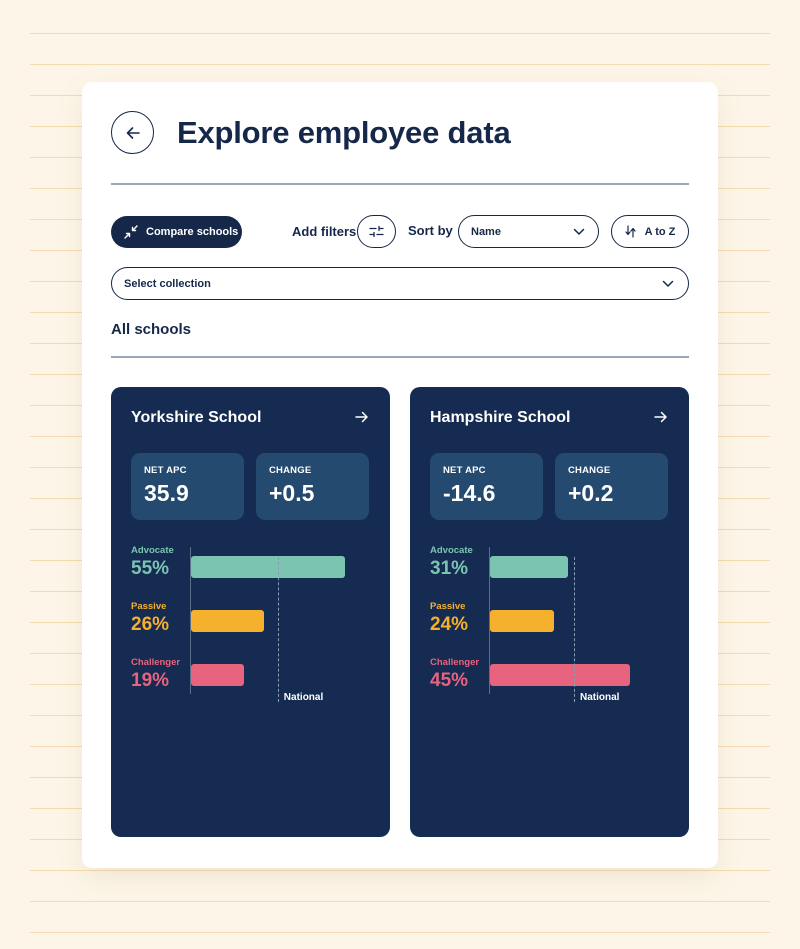  I want to click on advocate-percent: 55%, so click(150, 568).